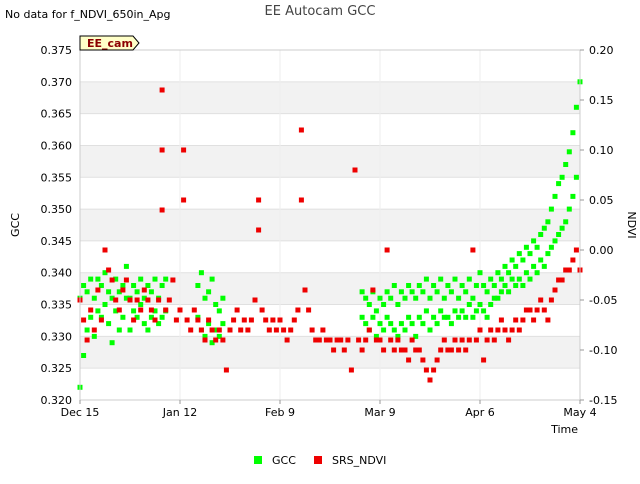 The image size is (640, 484). What do you see at coordinates (330, 97) in the screenshot?
I see `plot-band` at bounding box center [330, 97].